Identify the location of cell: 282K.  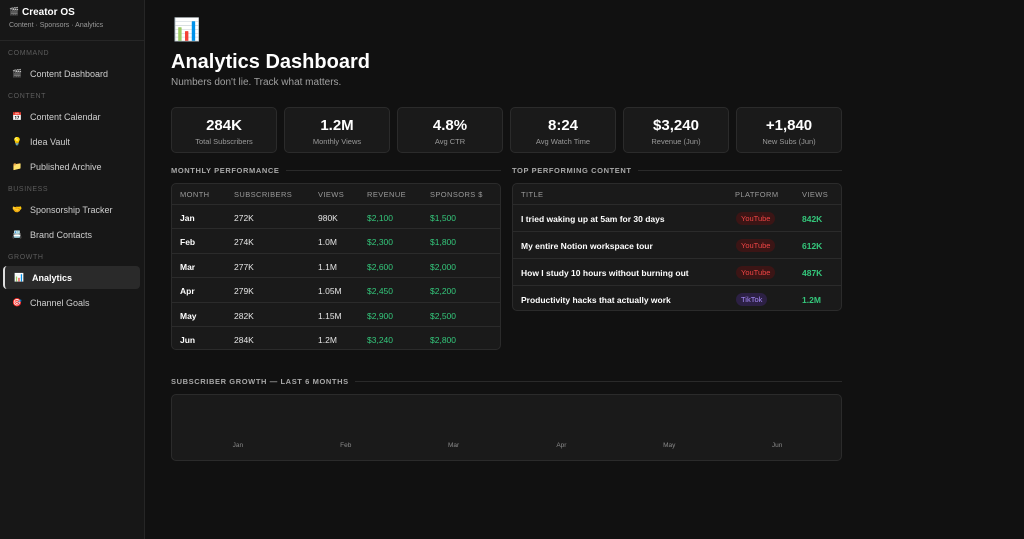
(244, 315).